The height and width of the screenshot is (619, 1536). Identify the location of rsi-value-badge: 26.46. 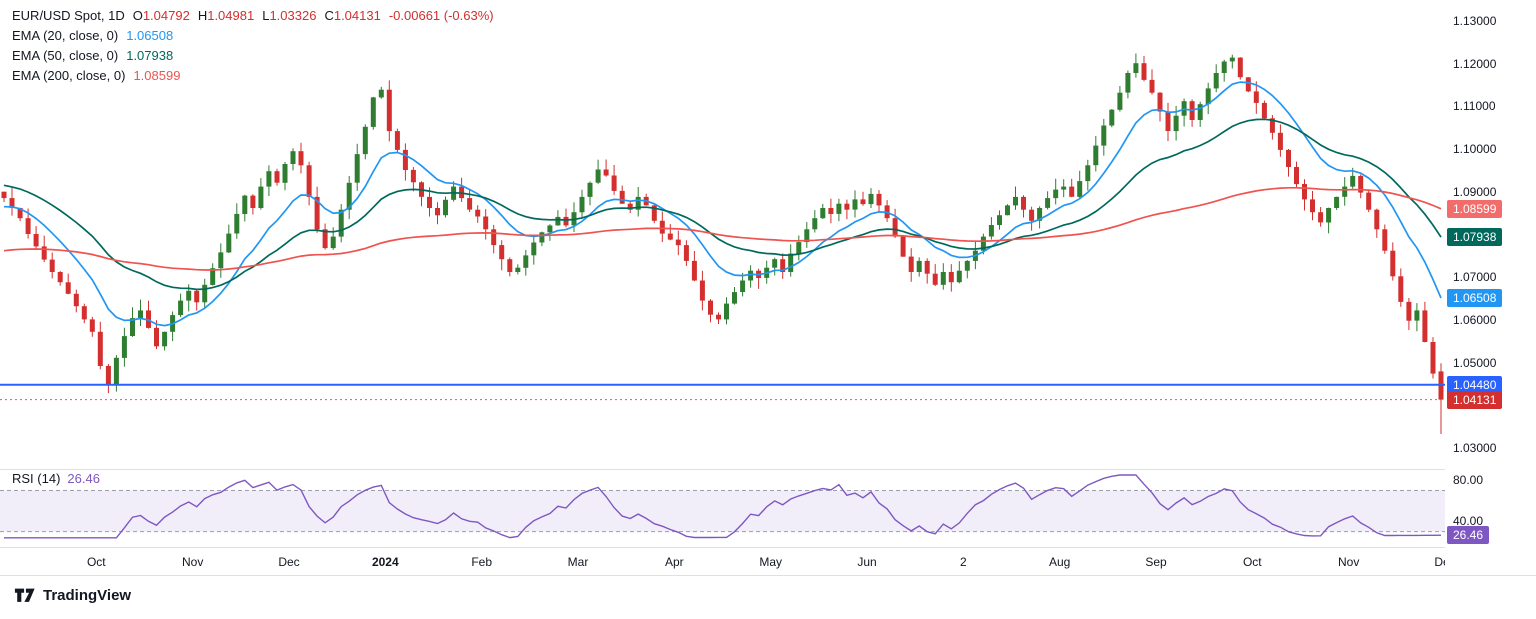
(1468, 535).